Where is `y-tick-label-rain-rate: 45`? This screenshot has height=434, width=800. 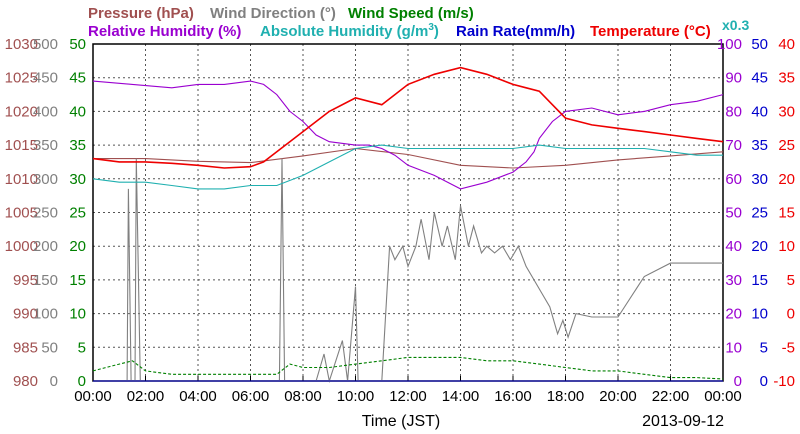 y-tick-label-rain-rate: 45 is located at coordinates (759, 78).